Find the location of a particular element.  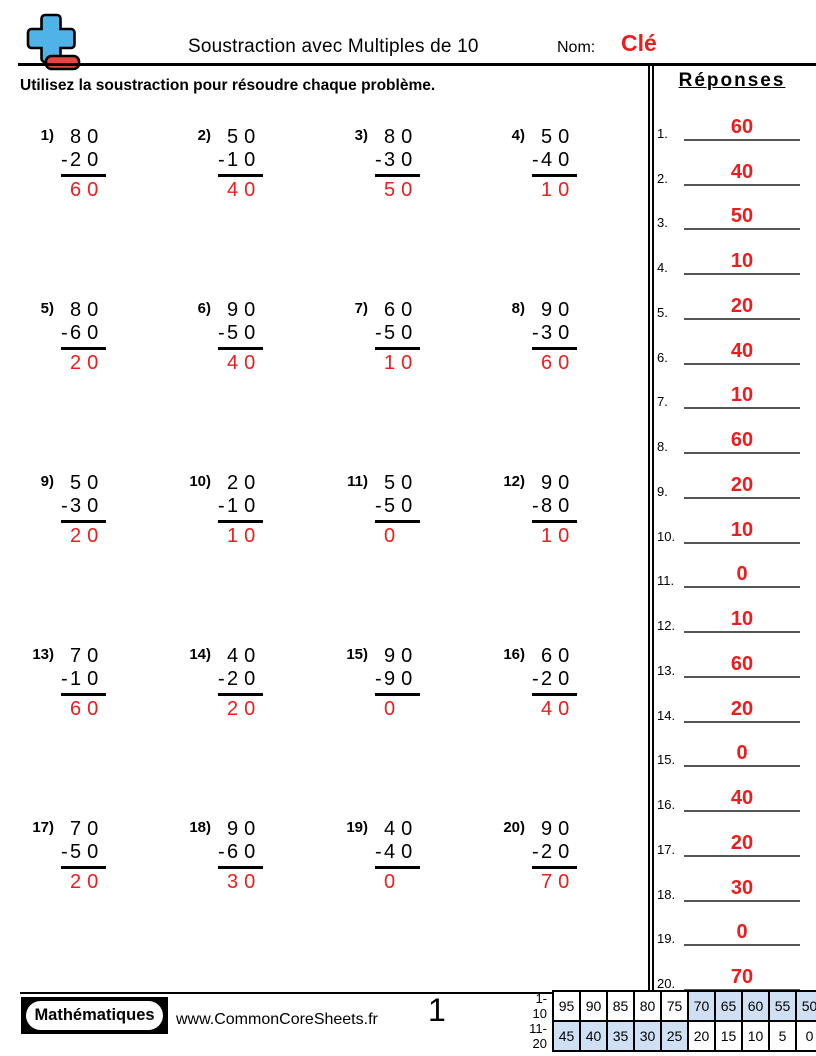

problem-number: 14) is located at coordinates (200, 654).